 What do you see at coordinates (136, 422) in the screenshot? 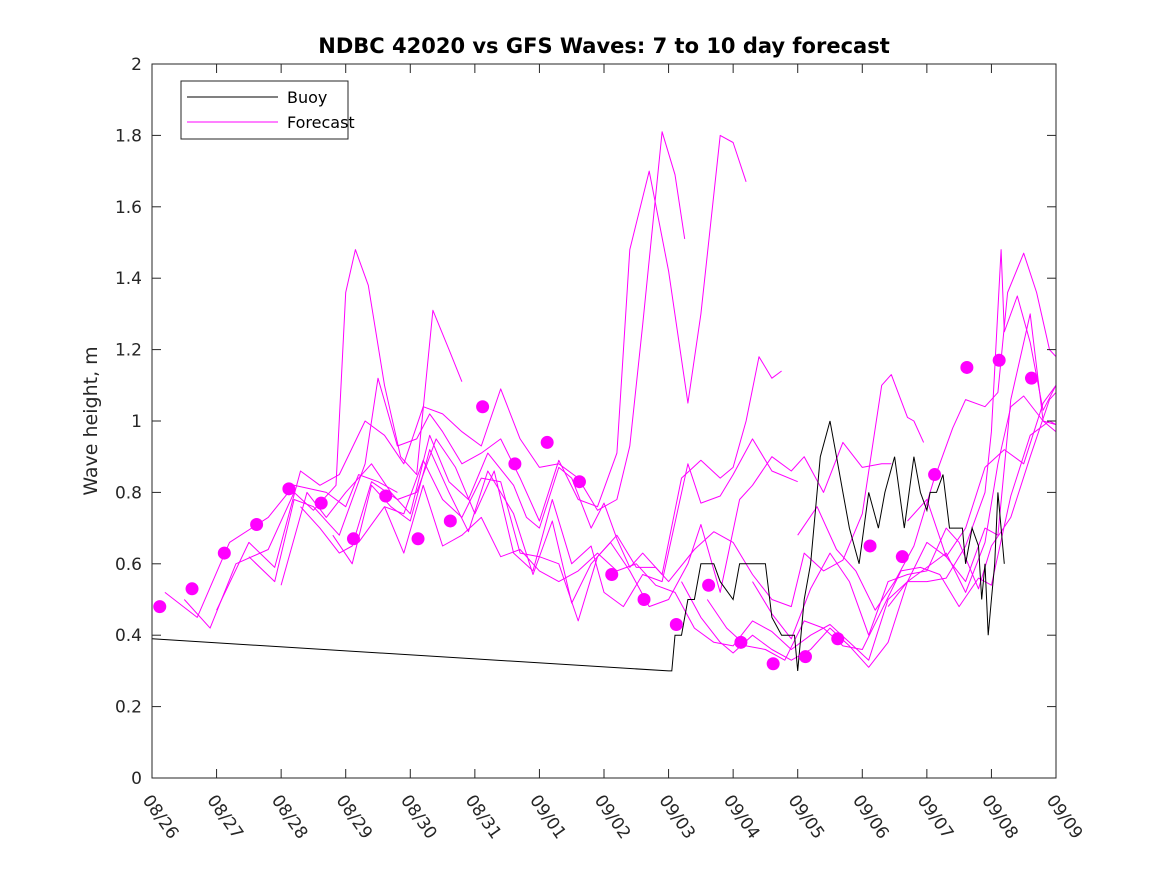
I see `y-tick-label: 1` at bounding box center [136, 422].